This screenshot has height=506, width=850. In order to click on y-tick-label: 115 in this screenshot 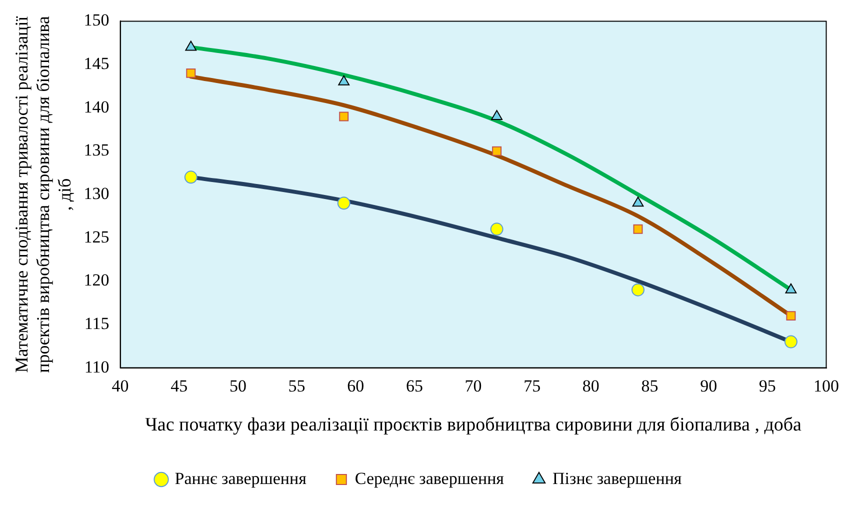, I will do `click(97, 323)`.